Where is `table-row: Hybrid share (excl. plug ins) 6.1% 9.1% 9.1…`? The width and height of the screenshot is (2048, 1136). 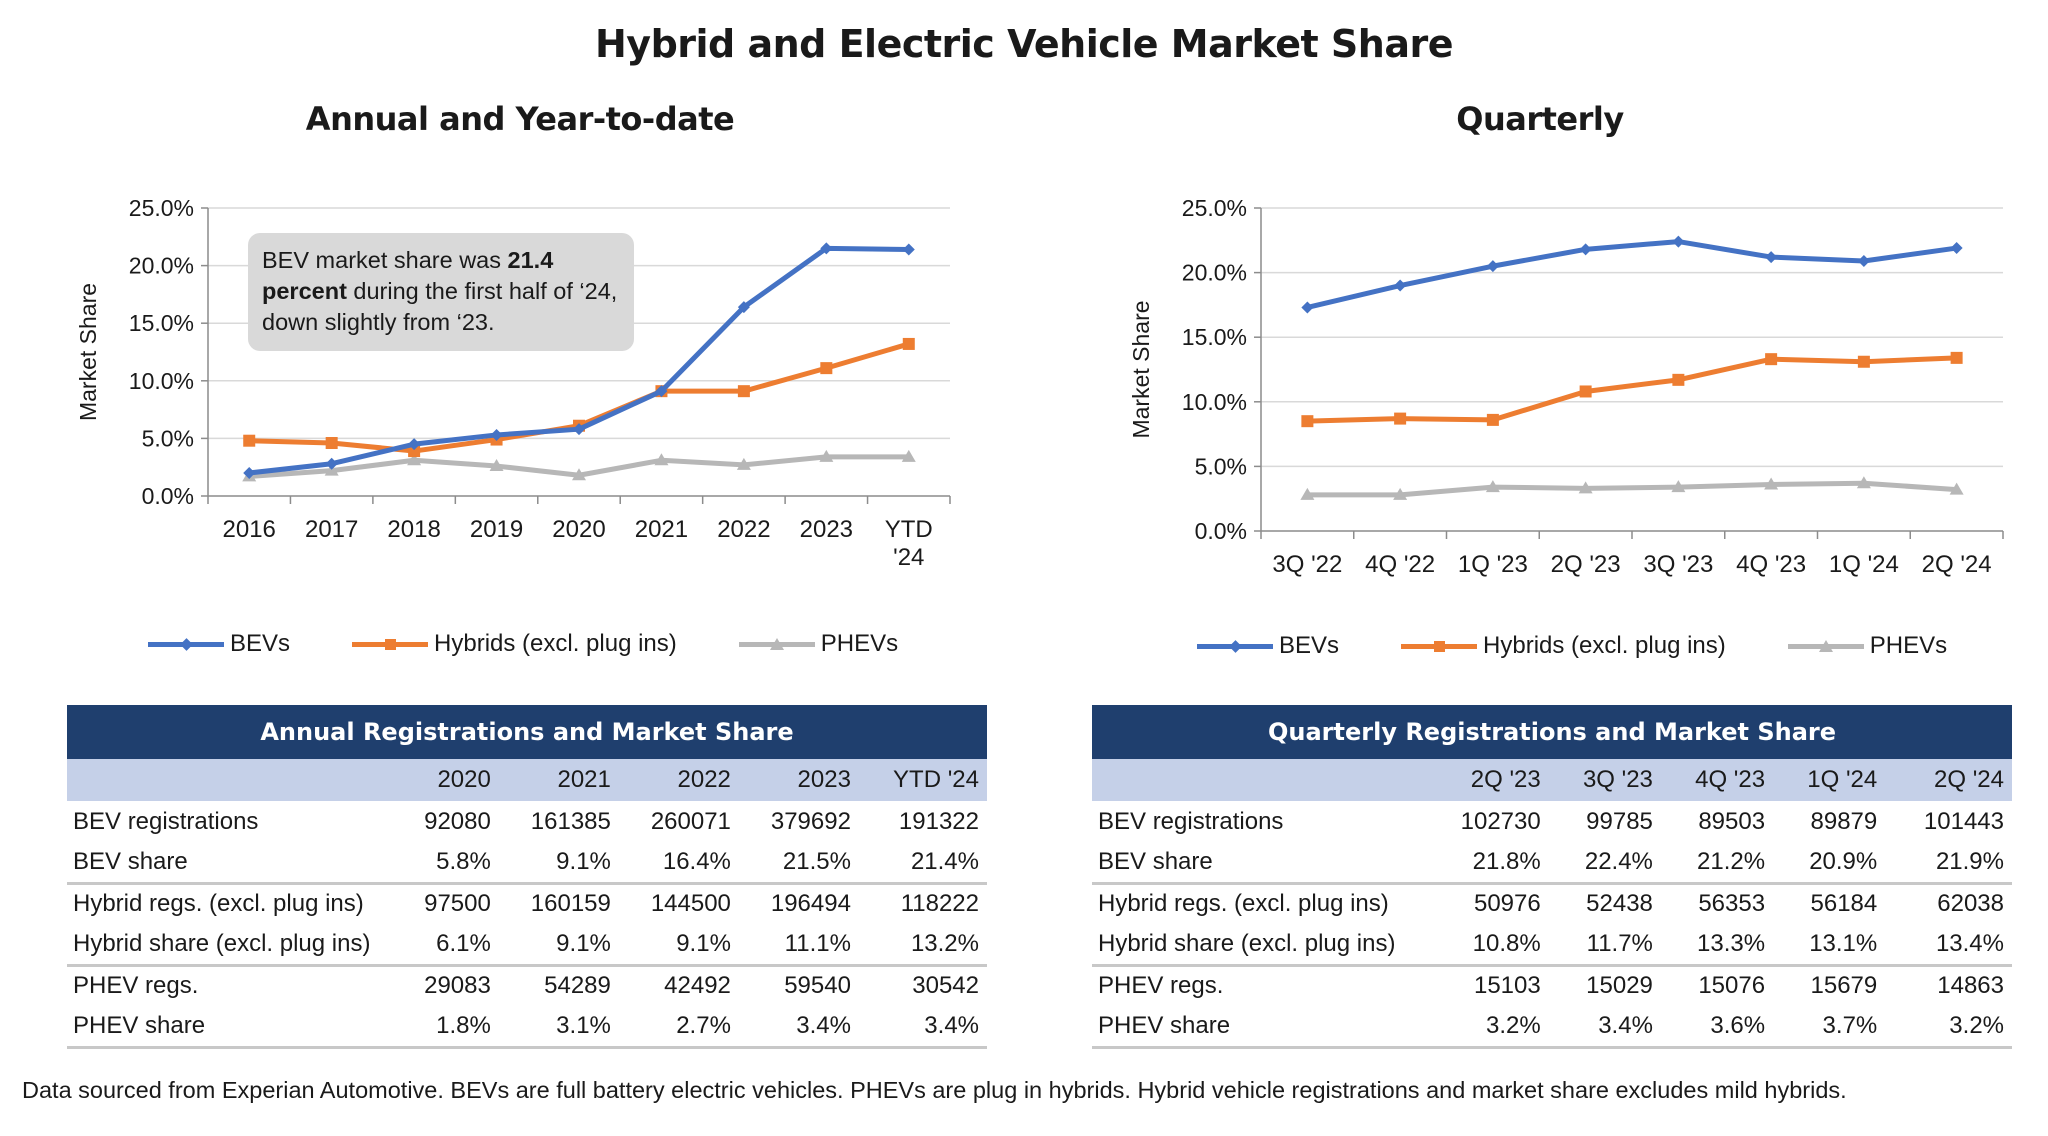 table-row: Hybrid share (excl. plug ins) 6.1% 9.1% 9.1… is located at coordinates (527, 945).